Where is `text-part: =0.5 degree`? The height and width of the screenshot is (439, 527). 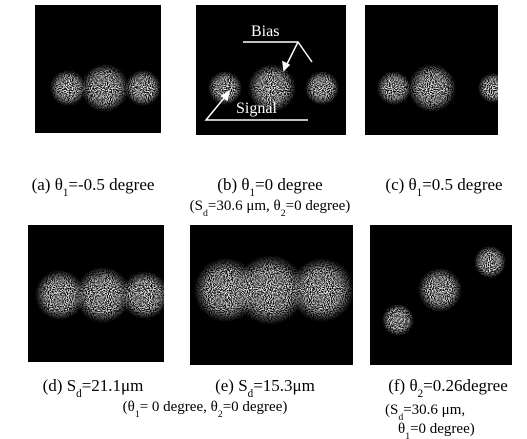 text-part: =0.5 degree is located at coordinates (462, 184).